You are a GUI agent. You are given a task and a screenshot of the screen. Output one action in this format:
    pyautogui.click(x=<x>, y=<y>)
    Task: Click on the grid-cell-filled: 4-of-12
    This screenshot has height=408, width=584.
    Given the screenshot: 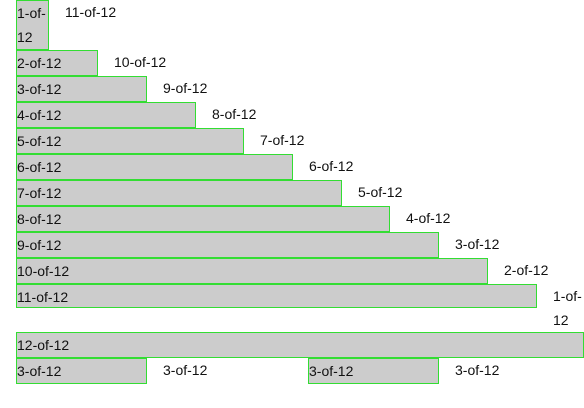 What is the action you would take?
    pyautogui.click(x=106, y=115)
    